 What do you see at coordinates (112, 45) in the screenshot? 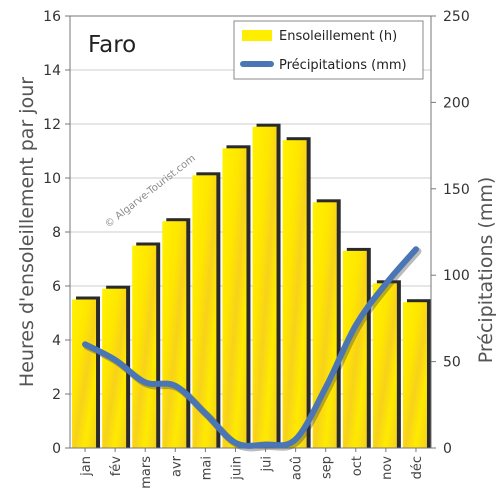
I see `chart-title: Faro` at bounding box center [112, 45].